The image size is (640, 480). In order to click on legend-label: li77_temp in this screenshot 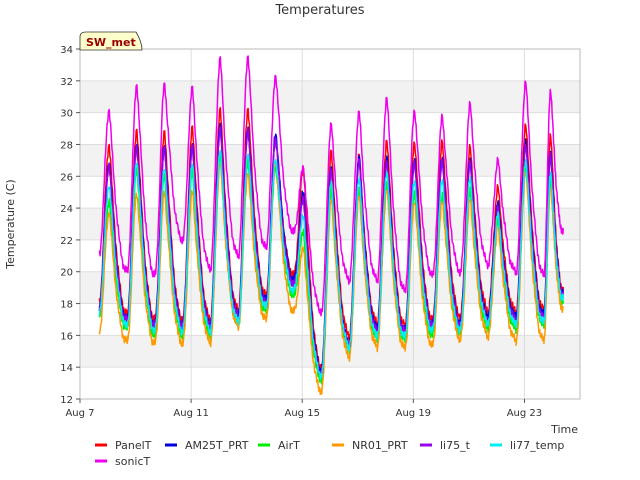, I will do `click(537, 445)`.